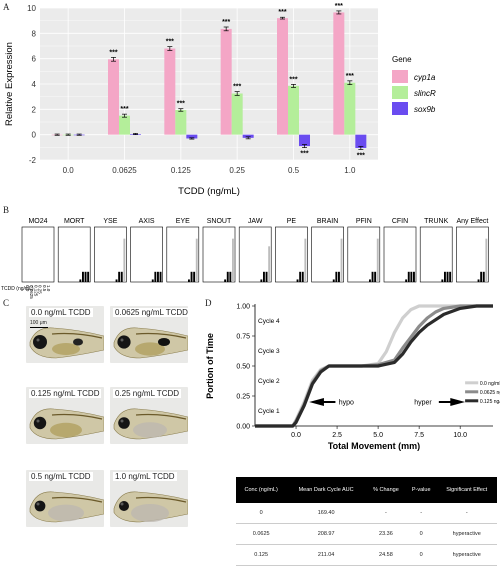 The width and height of the screenshot is (500, 566). What do you see at coordinates (65, 498) in the screenshot?
I see `fish-image: 0.5 ng/mL TCDD` at bounding box center [65, 498].